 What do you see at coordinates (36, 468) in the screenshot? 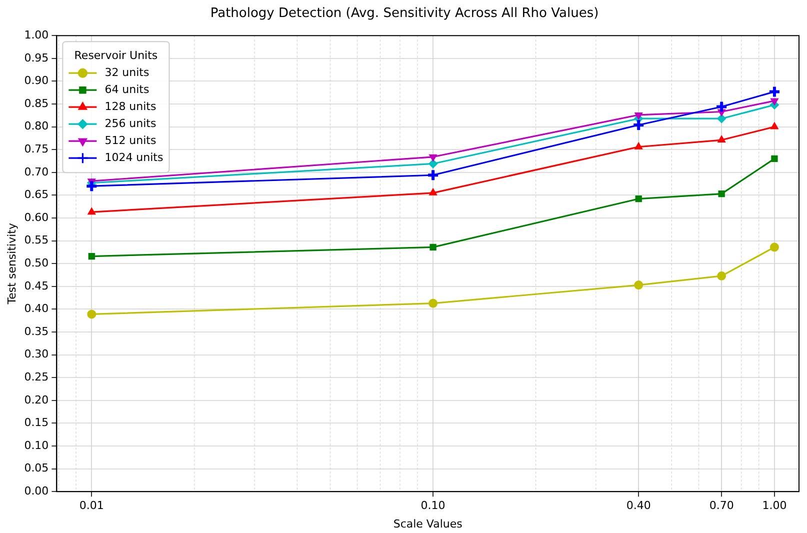
I see `y-tick-label: 0.05` at bounding box center [36, 468].